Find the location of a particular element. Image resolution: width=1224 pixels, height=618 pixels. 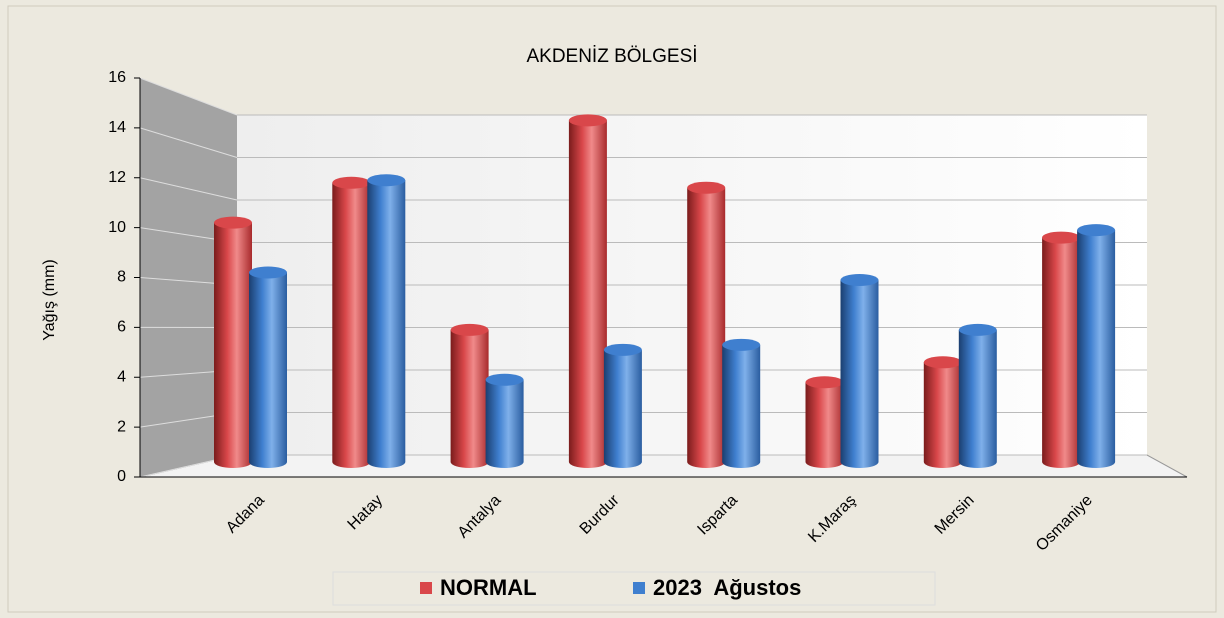

y-tick-label: 16 is located at coordinates (117, 77).